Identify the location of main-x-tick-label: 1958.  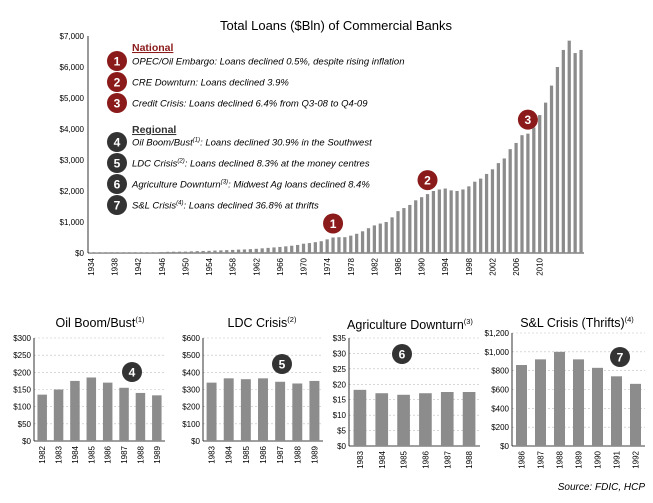
(233, 266).